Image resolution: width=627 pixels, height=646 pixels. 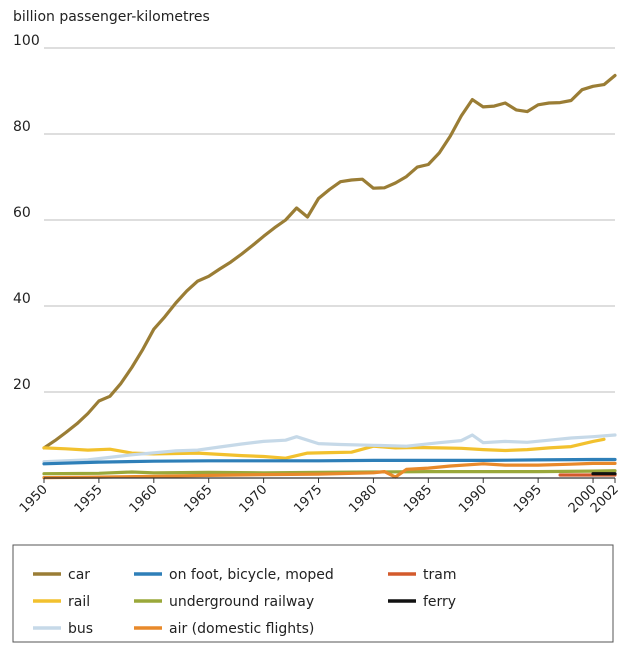 What do you see at coordinates (363, 499) in the screenshot?
I see `x-tick-1980: 1980` at bounding box center [363, 499].